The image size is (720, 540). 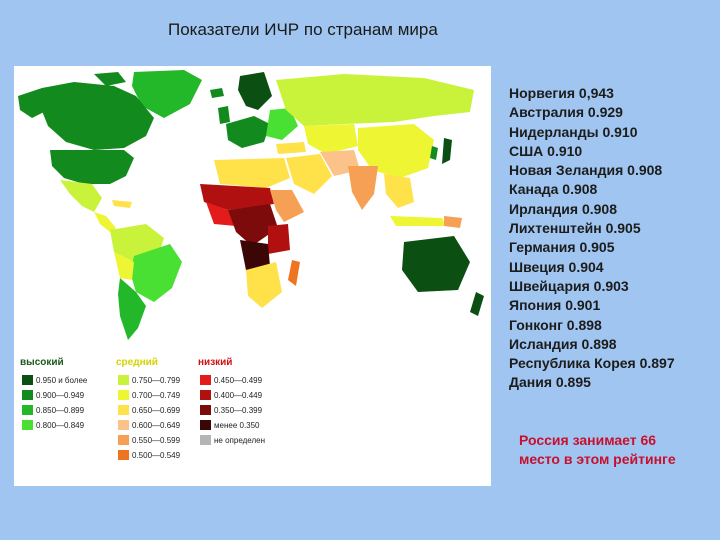 What do you see at coordinates (561, 93) in the screenshot?
I see `ranking-row: Норвегия 0,943` at bounding box center [561, 93].